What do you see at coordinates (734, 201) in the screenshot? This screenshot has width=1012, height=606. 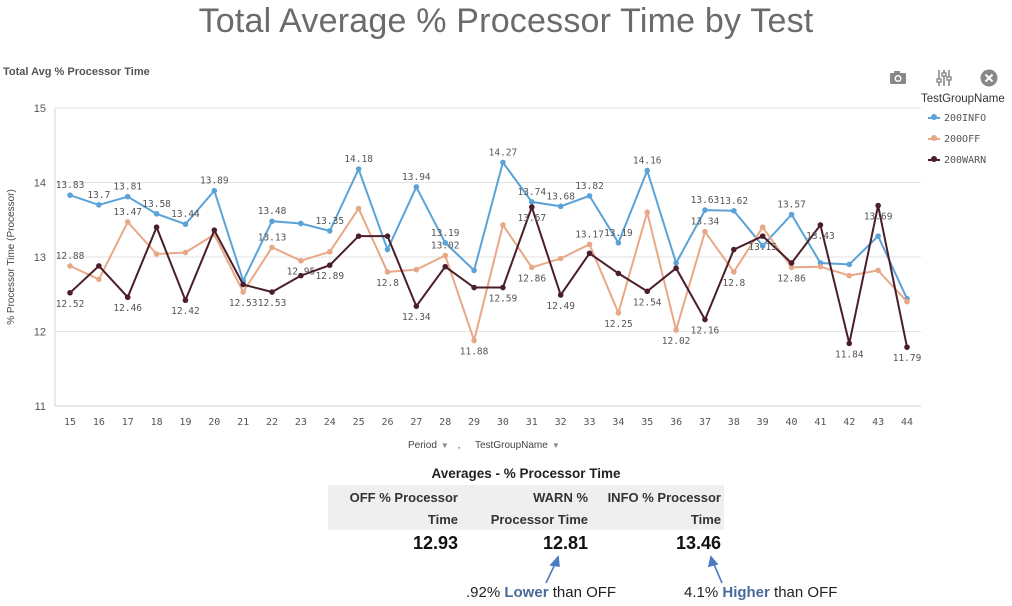 I see `data-label: 13.62` at bounding box center [734, 201].